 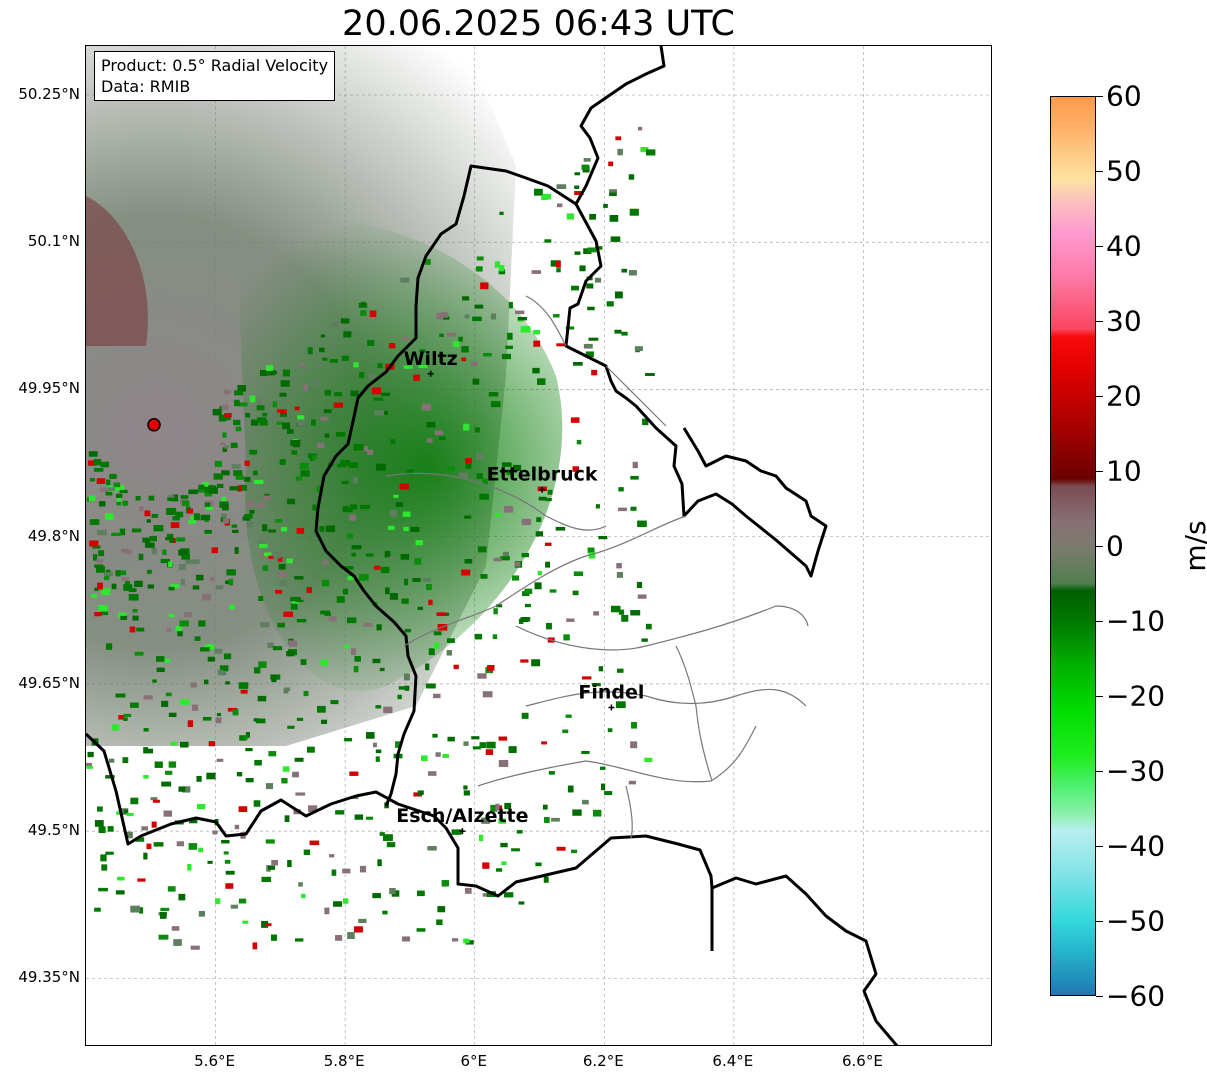 I want to click on colorbar-tick-label: −20, so click(x=1136, y=696).